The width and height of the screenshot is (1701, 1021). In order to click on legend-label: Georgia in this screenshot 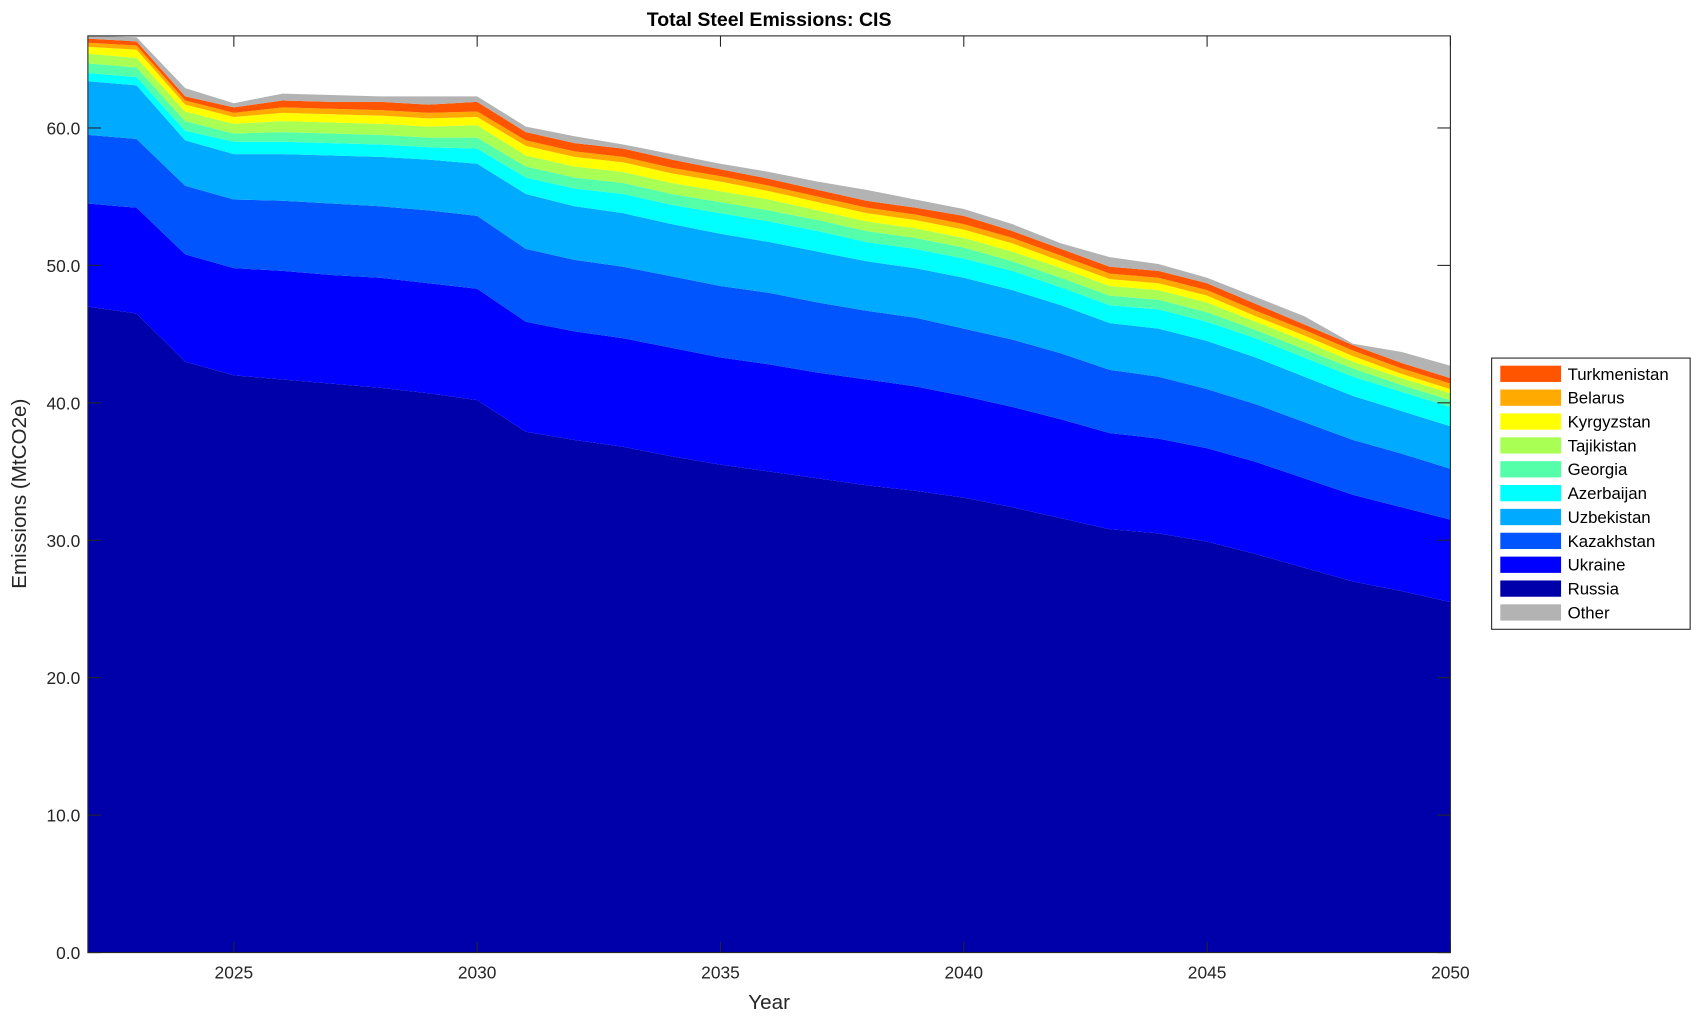, I will do `click(1598, 469)`.